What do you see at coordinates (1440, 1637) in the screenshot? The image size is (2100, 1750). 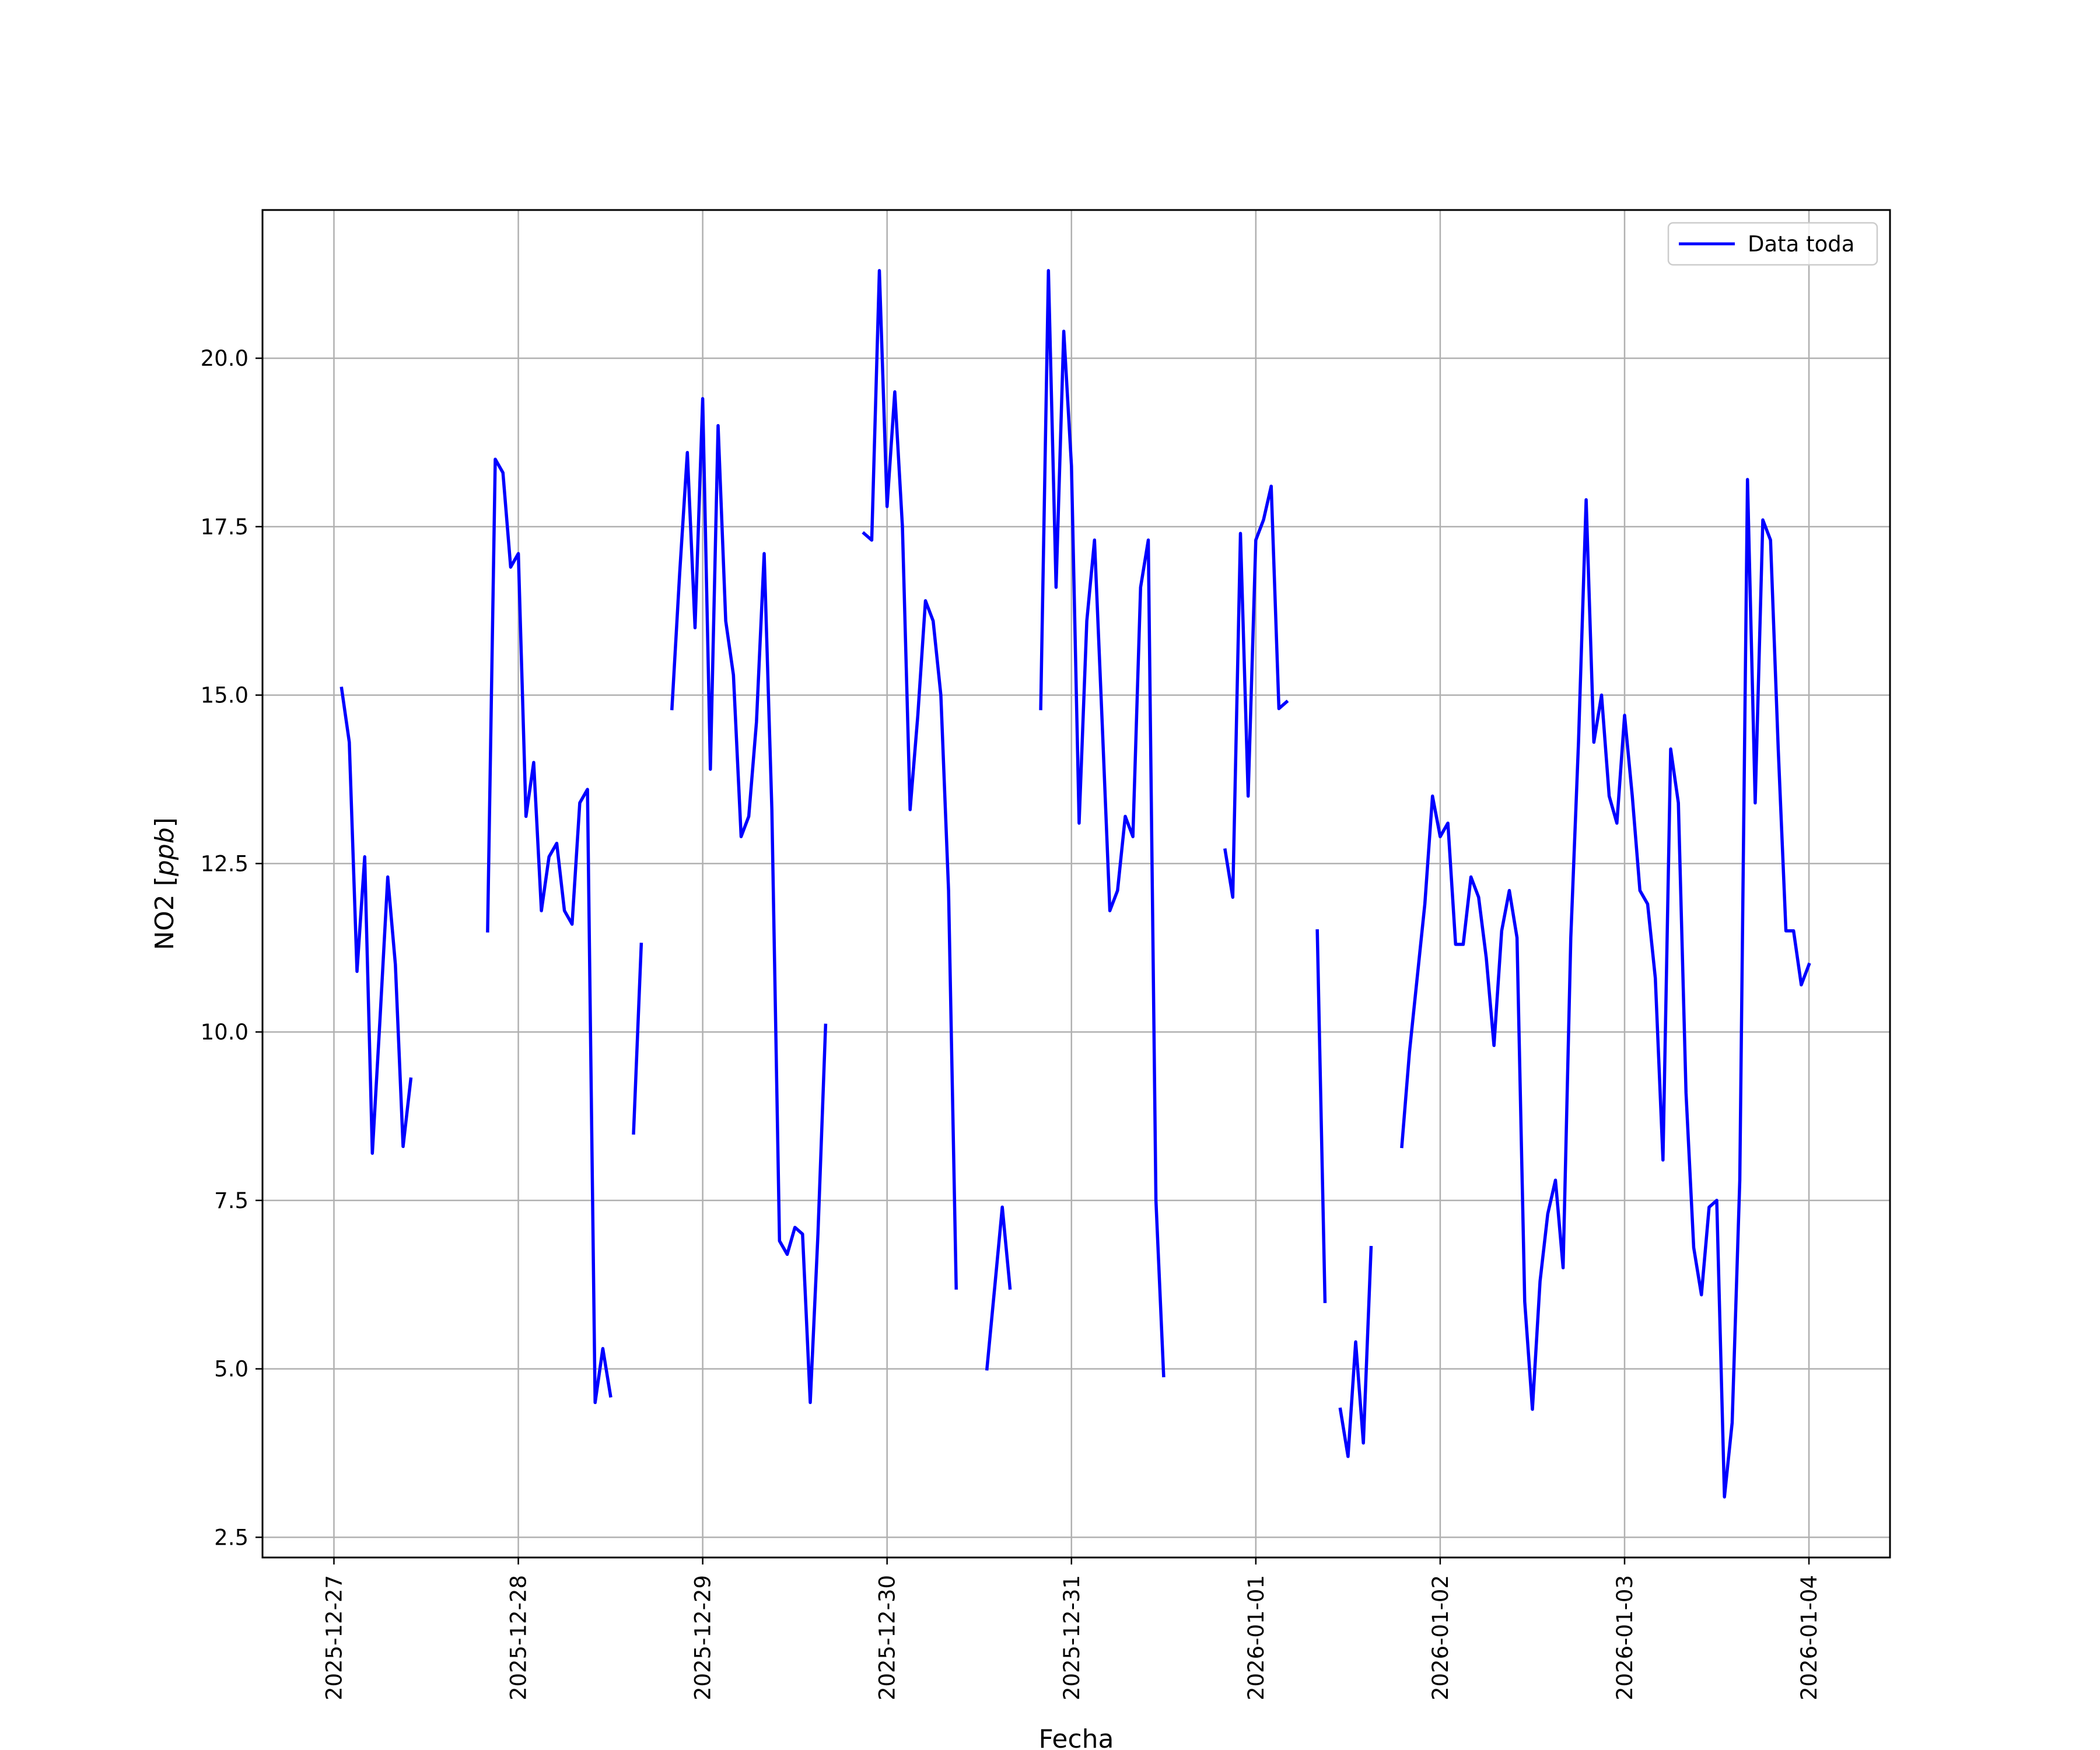 I see `x-tick-label: 2026-01-02` at bounding box center [1440, 1637].